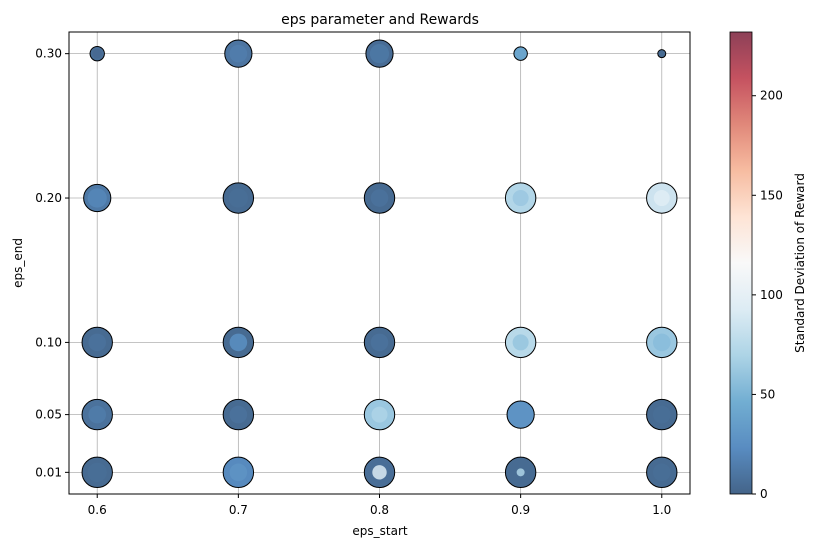 The image size is (817, 547). Describe the element at coordinates (661, 510) in the screenshot. I see `x-tick-label: 1.0` at that location.